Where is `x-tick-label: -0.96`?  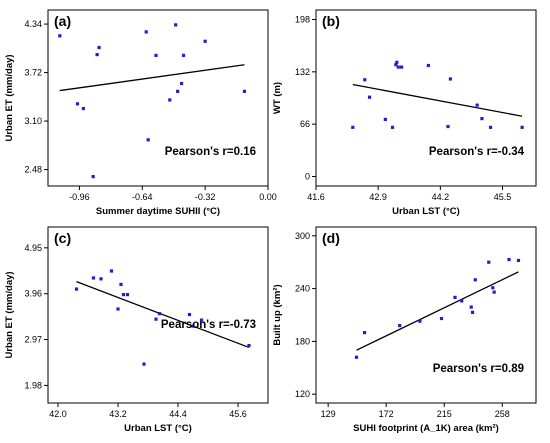 x-tick-label: -0.96 is located at coordinates (79, 197).